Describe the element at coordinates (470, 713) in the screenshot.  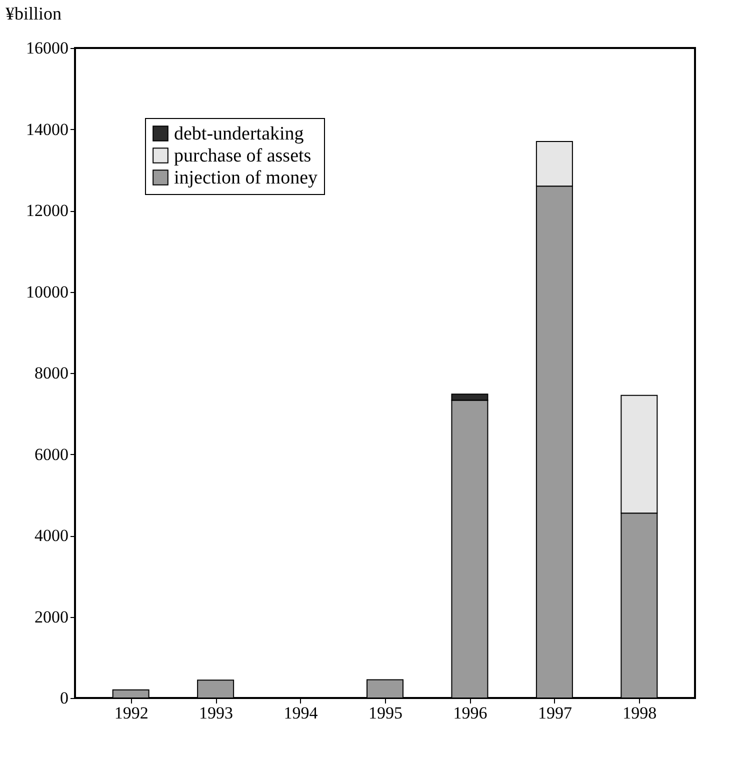
I see `x-tick-label: 1996` at that location.